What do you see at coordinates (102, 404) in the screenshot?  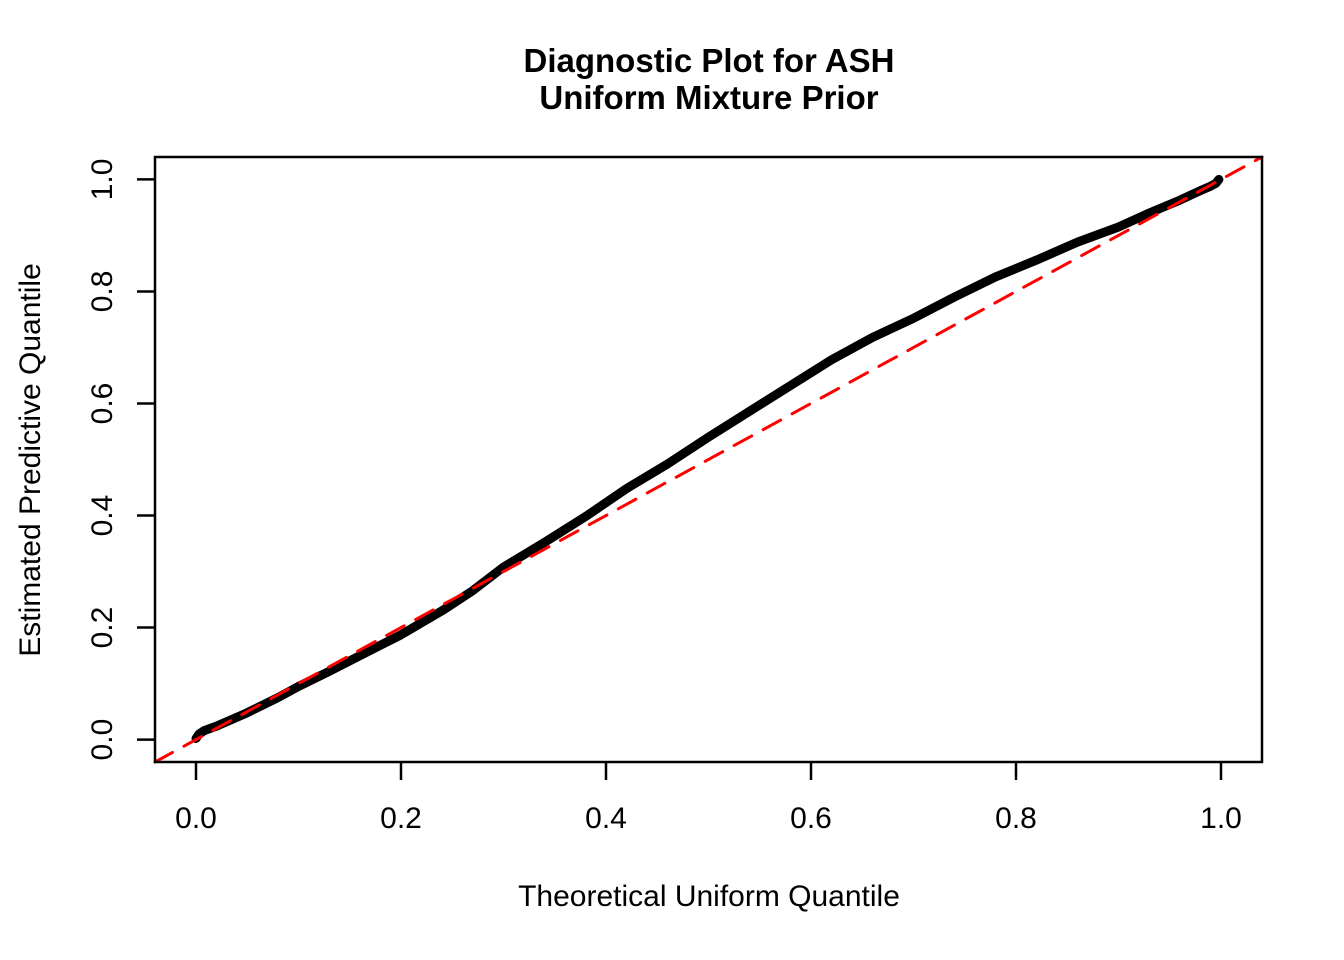 I see `y-tick-label: 0.6` at bounding box center [102, 404].